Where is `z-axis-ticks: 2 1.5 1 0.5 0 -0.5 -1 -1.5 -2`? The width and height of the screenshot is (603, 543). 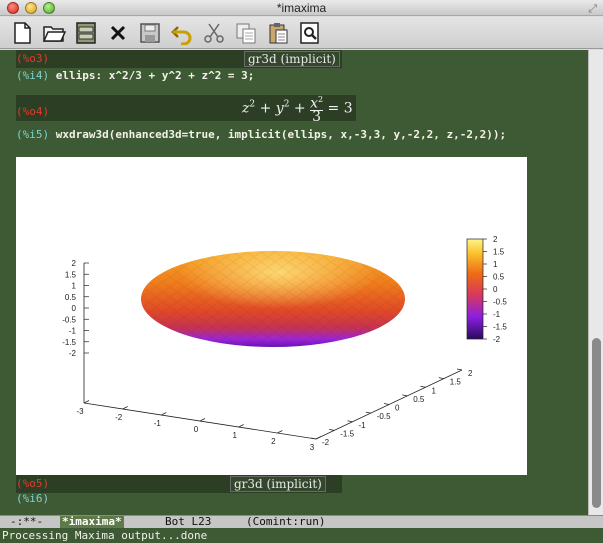
z-axis-ticks: 2 1.5 1 0.5 0 -0.5 -1 -1.5 -2 is located at coordinates (75, 308).